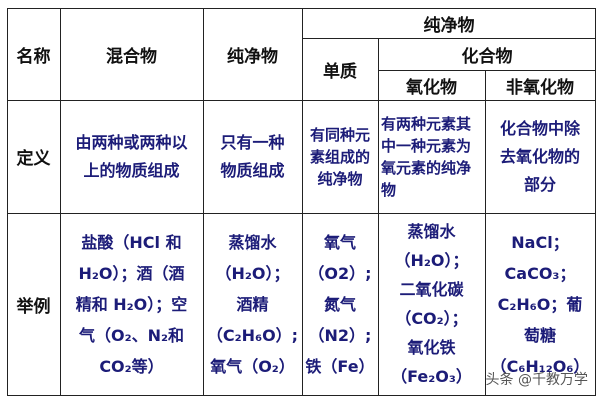 The height and width of the screenshot is (401, 600). Describe the element at coordinates (426, 167) in the screenshot. I see `cell-line: 氧元素的纯净` at that location.